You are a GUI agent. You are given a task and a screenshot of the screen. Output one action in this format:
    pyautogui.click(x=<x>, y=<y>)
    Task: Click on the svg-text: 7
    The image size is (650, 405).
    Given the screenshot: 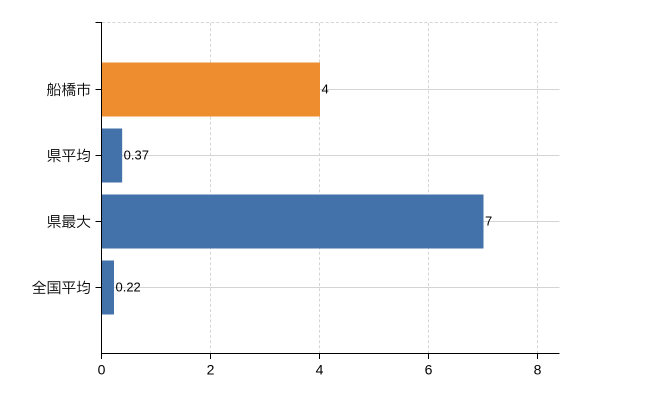 What is the action you would take?
    pyautogui.click(x=488, y=221)
    